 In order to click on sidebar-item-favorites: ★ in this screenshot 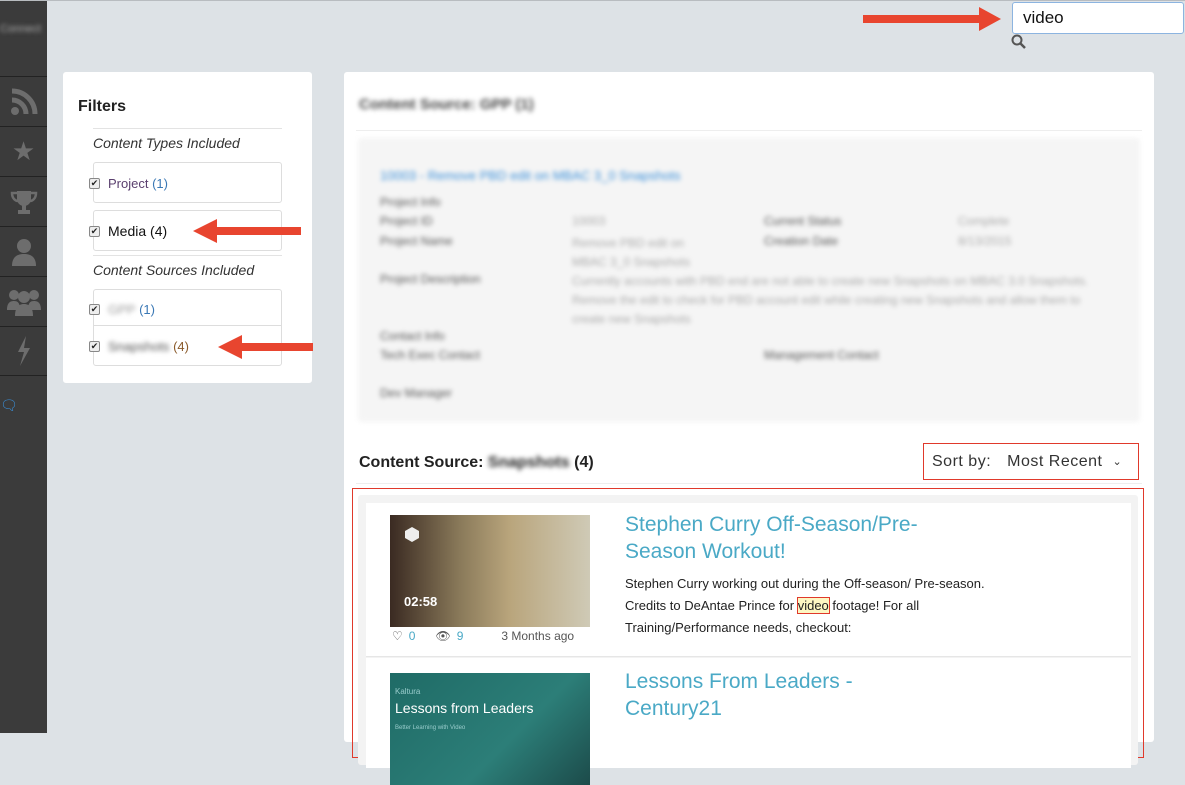, I will do `click(23, 151)`.